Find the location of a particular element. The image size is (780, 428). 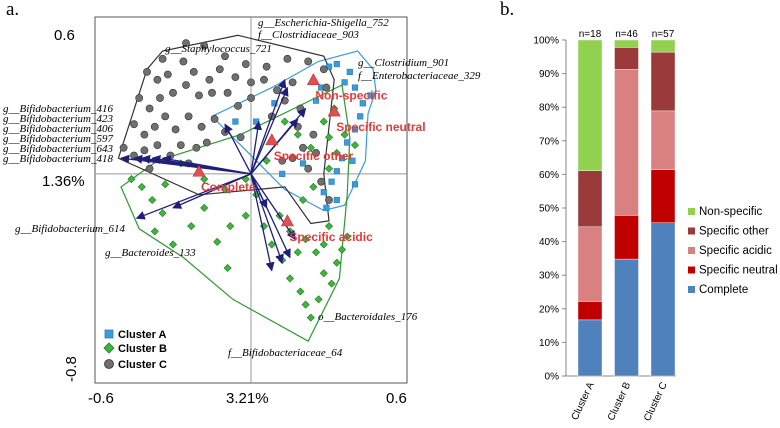

stacked-bars is located at coordinates (626, 208).